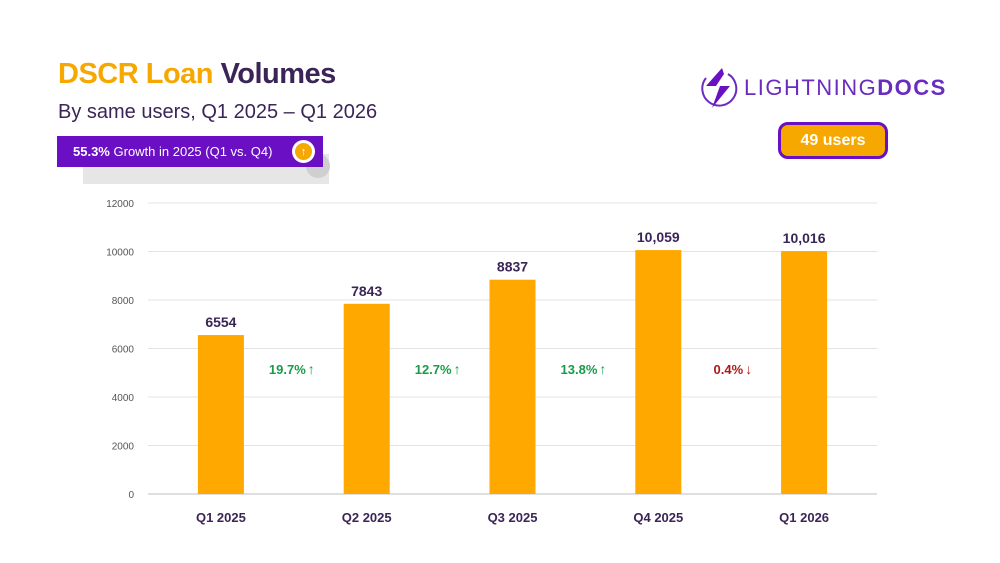 Image resolution: width=1000 pixels, height=563 pixels. What do you see at coordinates (120, 204) in the screenshot?
I see `y-tick-label: 12000` at bounding box center [120, 204].